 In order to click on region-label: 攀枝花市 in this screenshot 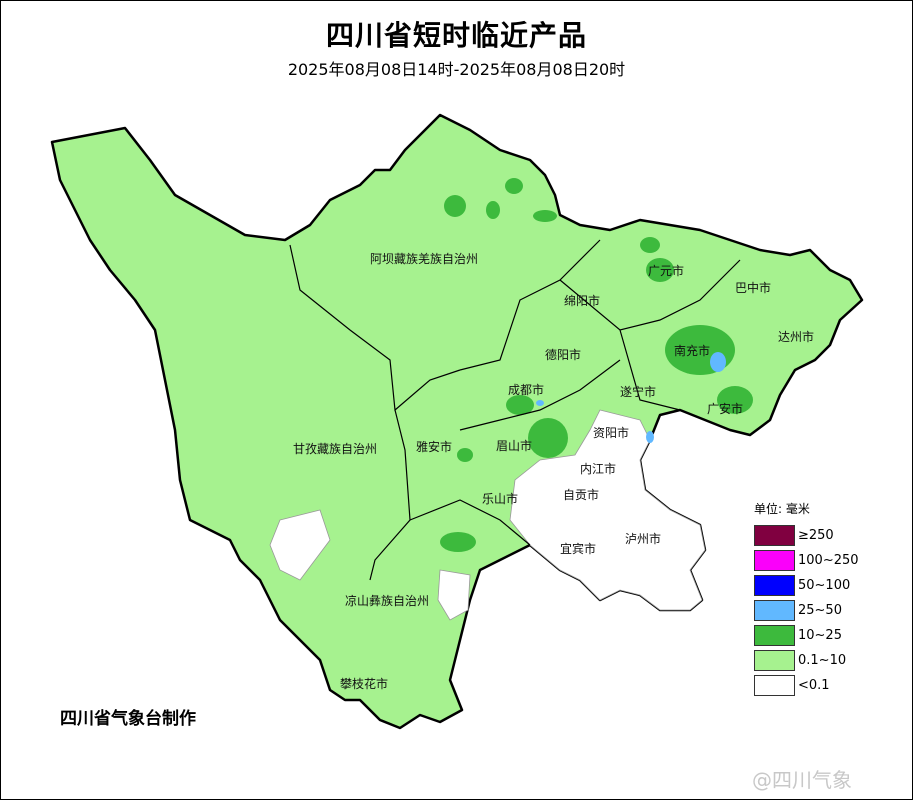, I will do `click(364, 684)`.